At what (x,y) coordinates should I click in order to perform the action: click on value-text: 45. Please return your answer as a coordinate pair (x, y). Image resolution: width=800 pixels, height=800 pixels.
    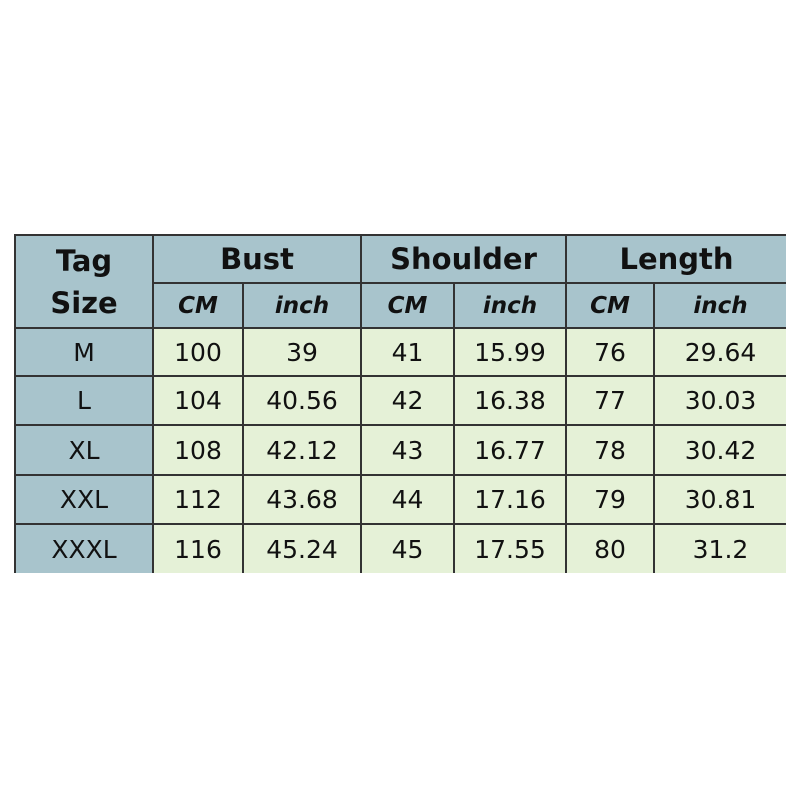
    Looking at the image, I should click on (407, 549).